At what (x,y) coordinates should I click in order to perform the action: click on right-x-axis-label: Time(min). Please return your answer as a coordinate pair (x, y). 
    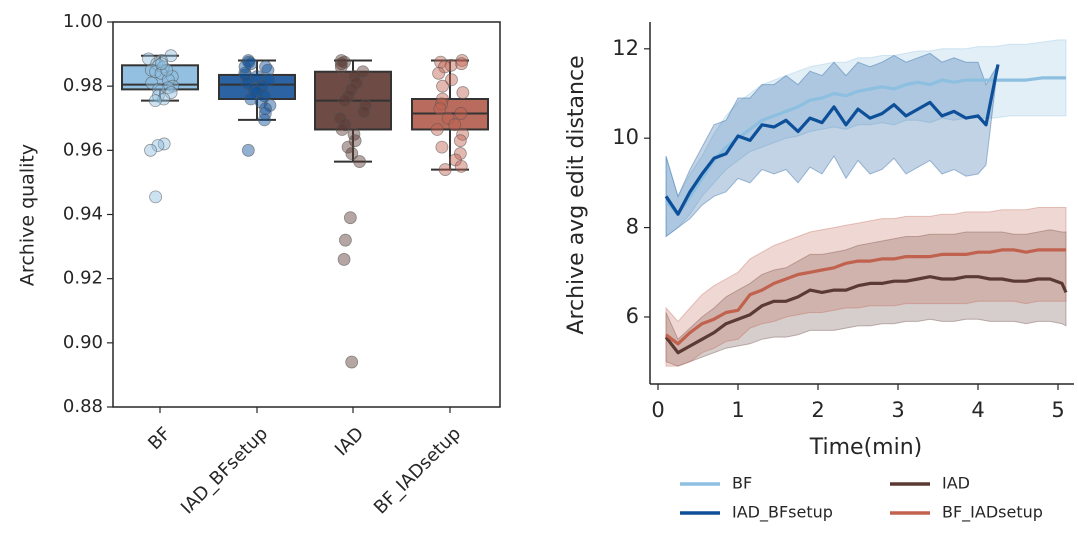
    Looking at the image, I should click on (866, 447).